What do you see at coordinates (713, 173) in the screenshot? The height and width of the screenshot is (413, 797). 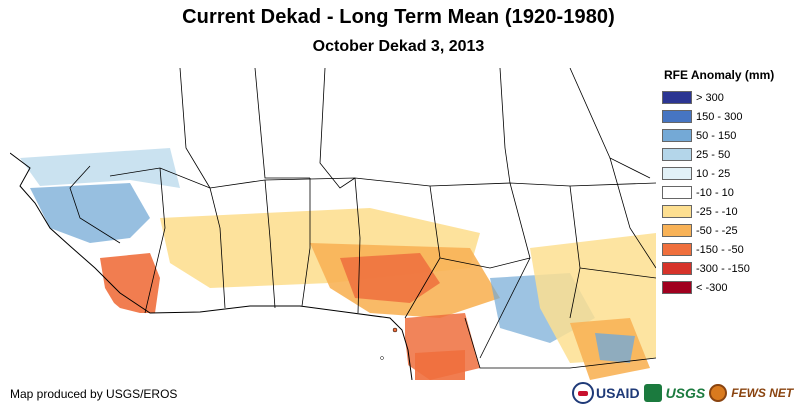 I see `legend-label: 10 - 25` at bounding box center [713, 173].